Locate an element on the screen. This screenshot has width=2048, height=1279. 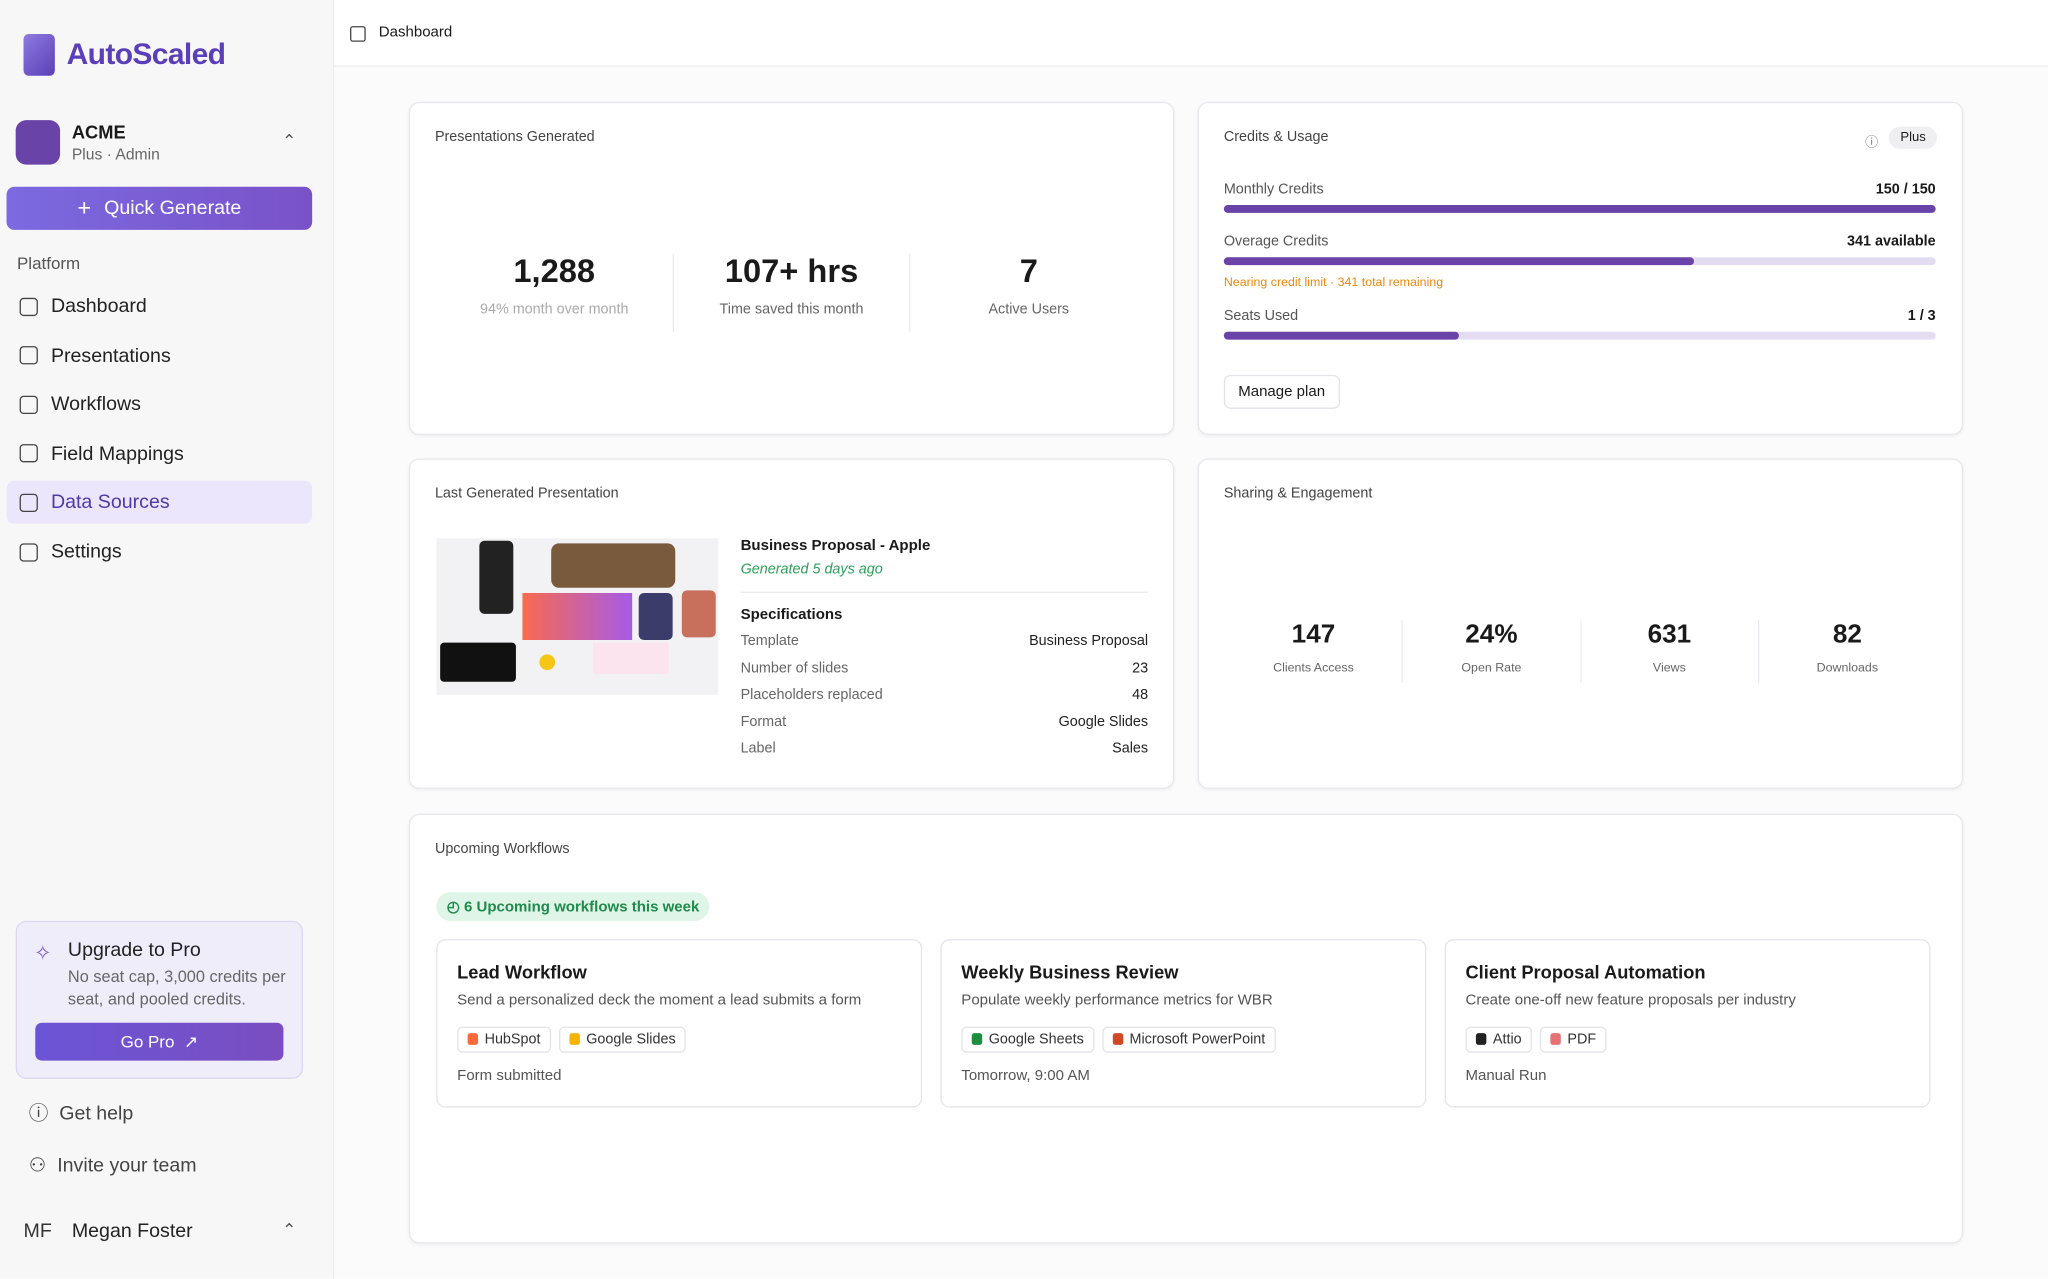
nav-item: Presentations is located at coordinates (160, 355).